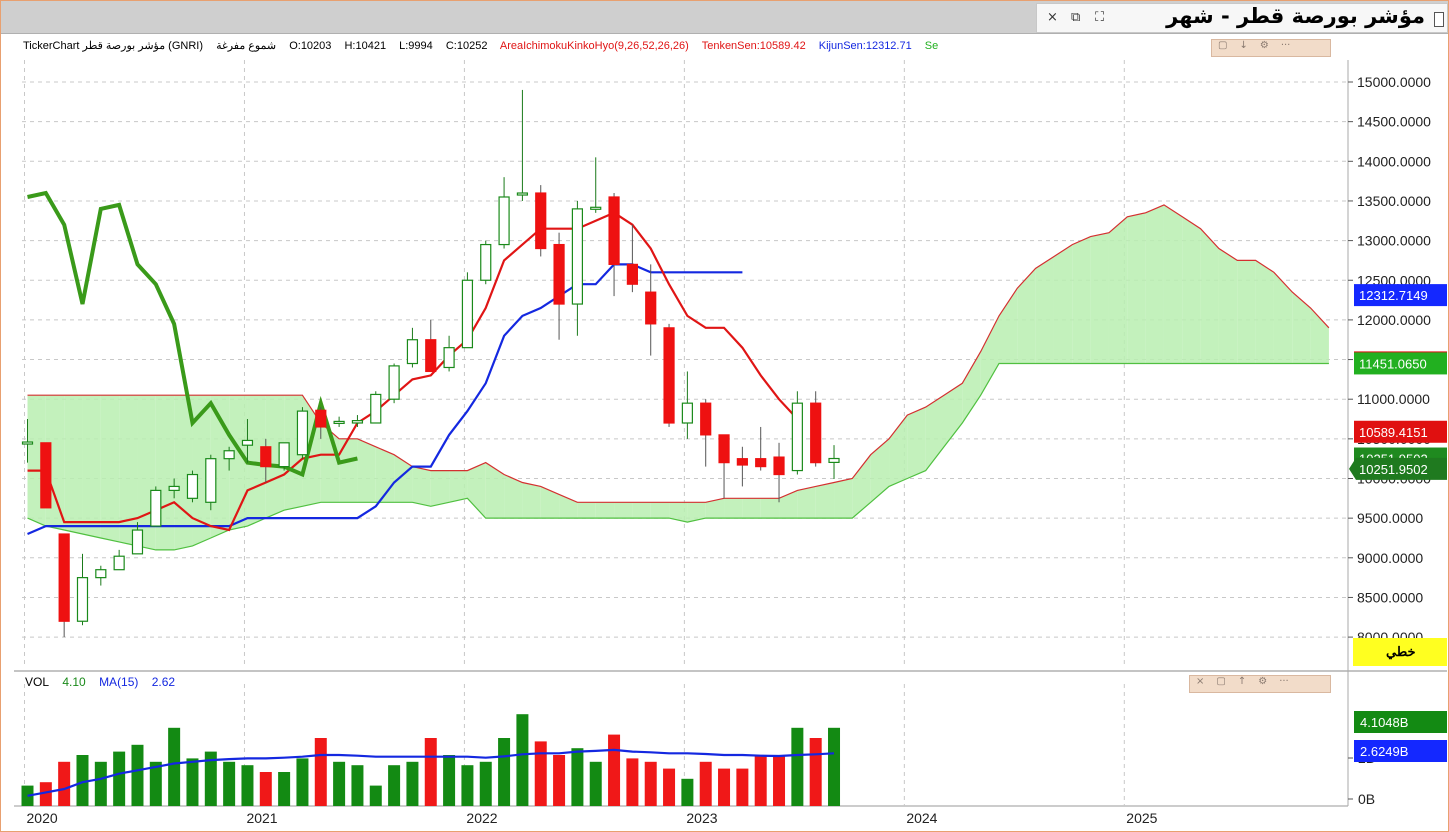 This screenshot has width=1449, height=832. I want to click on y-tick-label: 8500.0000, so click(1390, 597).